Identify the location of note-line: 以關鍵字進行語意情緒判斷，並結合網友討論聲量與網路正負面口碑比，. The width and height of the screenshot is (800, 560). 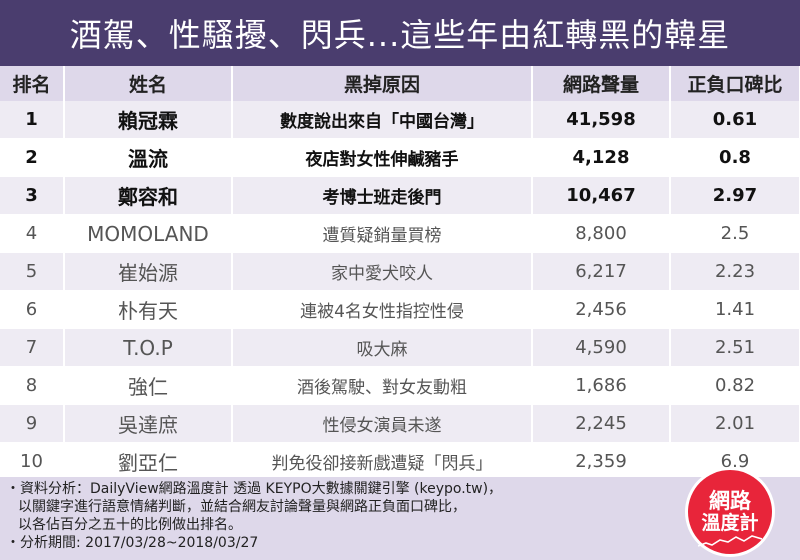
(242, 507).